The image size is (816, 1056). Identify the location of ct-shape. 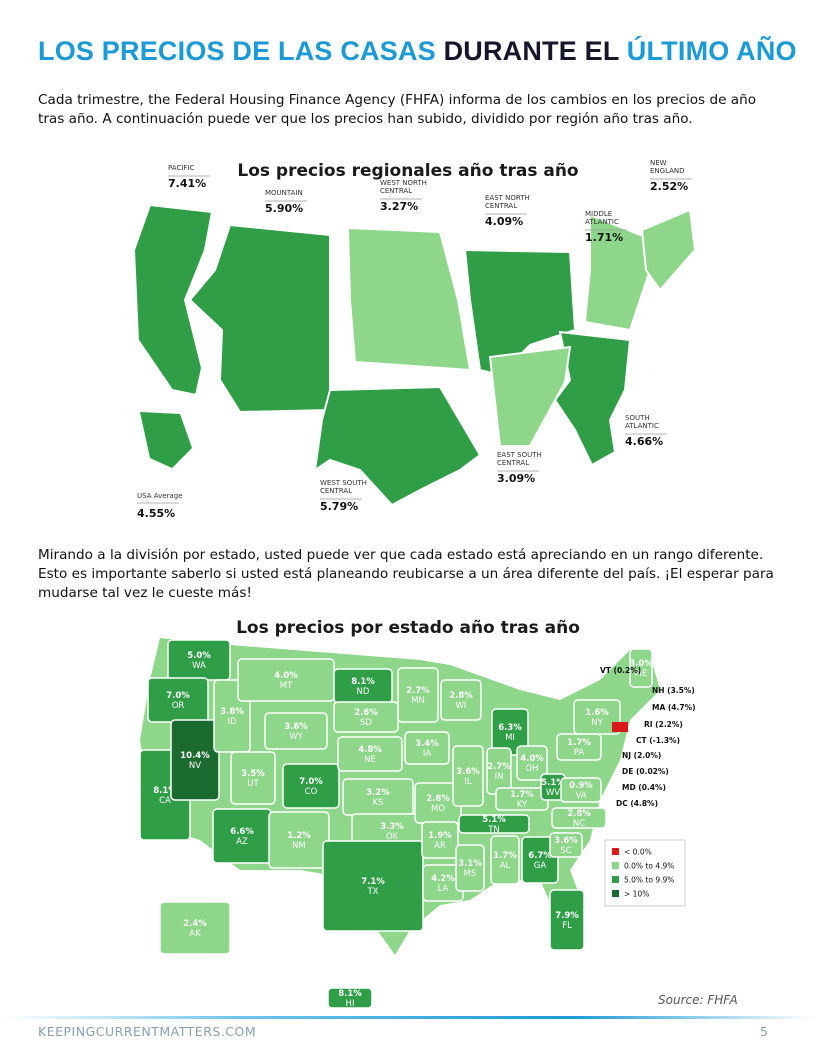
(620, 727).